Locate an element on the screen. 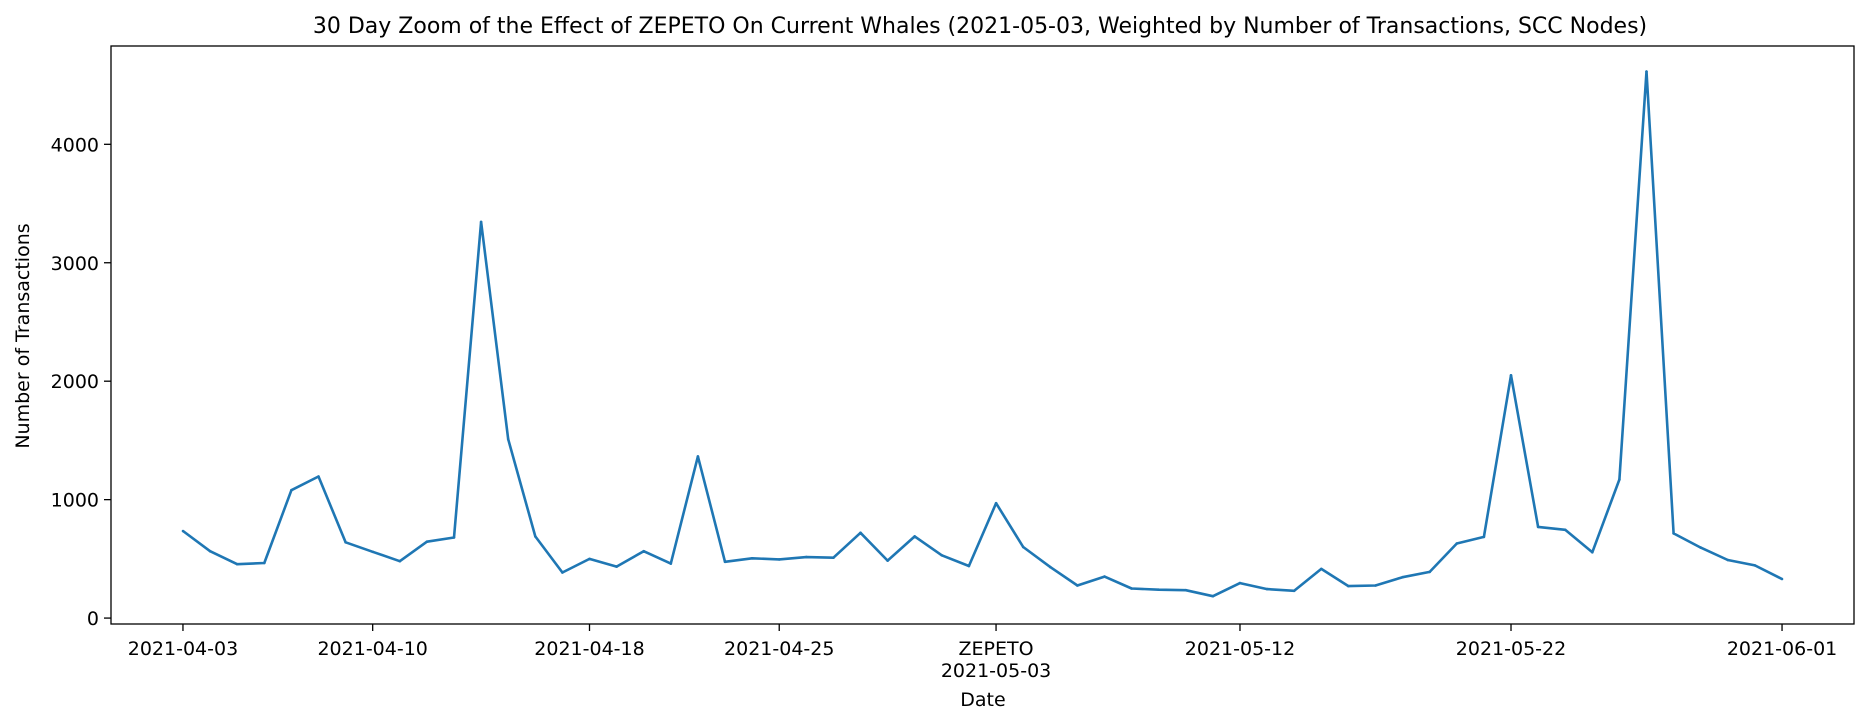  x-tick-label: 2021-05-03 is located at coordinates (996, 671).